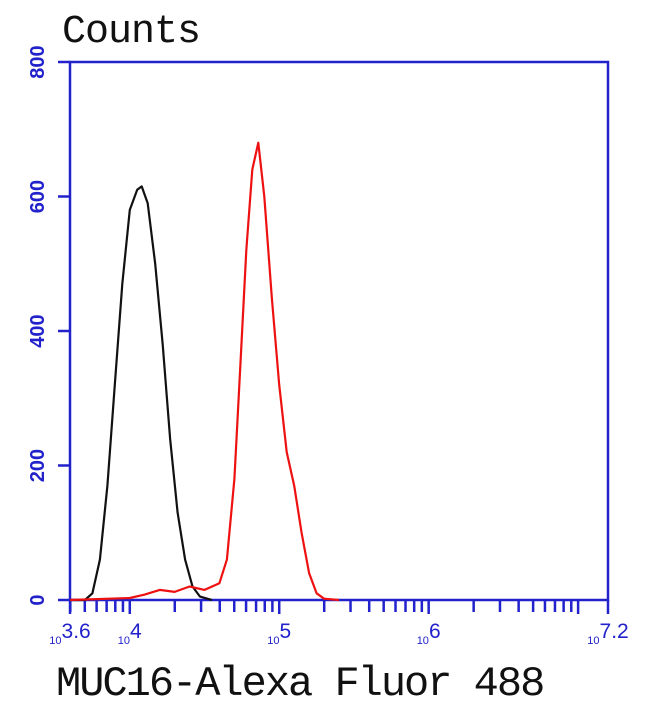 Image resolution: width=650 pixels, height=709 pixels. Describe the element at coordinates (141, 393) in the screenshot. I see `histogram-line-black` at that location.